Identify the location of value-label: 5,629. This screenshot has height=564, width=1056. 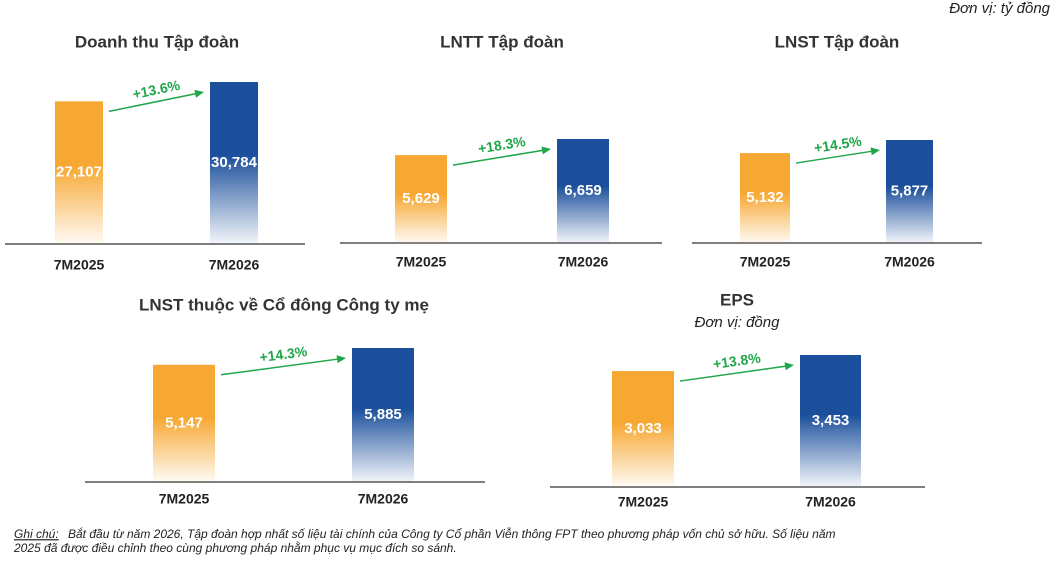
(421, 198).